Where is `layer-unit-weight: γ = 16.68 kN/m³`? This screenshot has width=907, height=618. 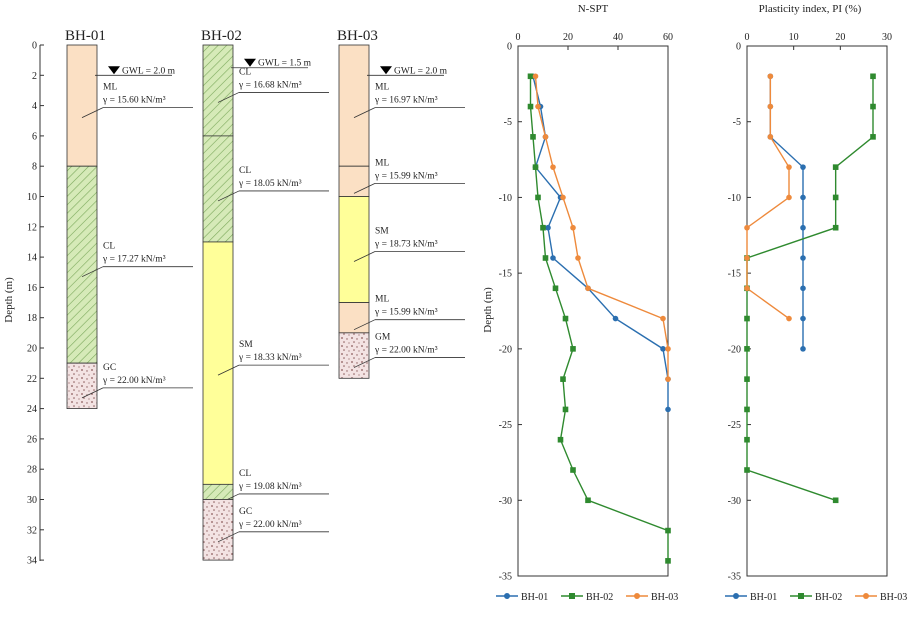
layer-unit-weight: γ = 16.68 kN/m³ is located at coordinates (270, 85).